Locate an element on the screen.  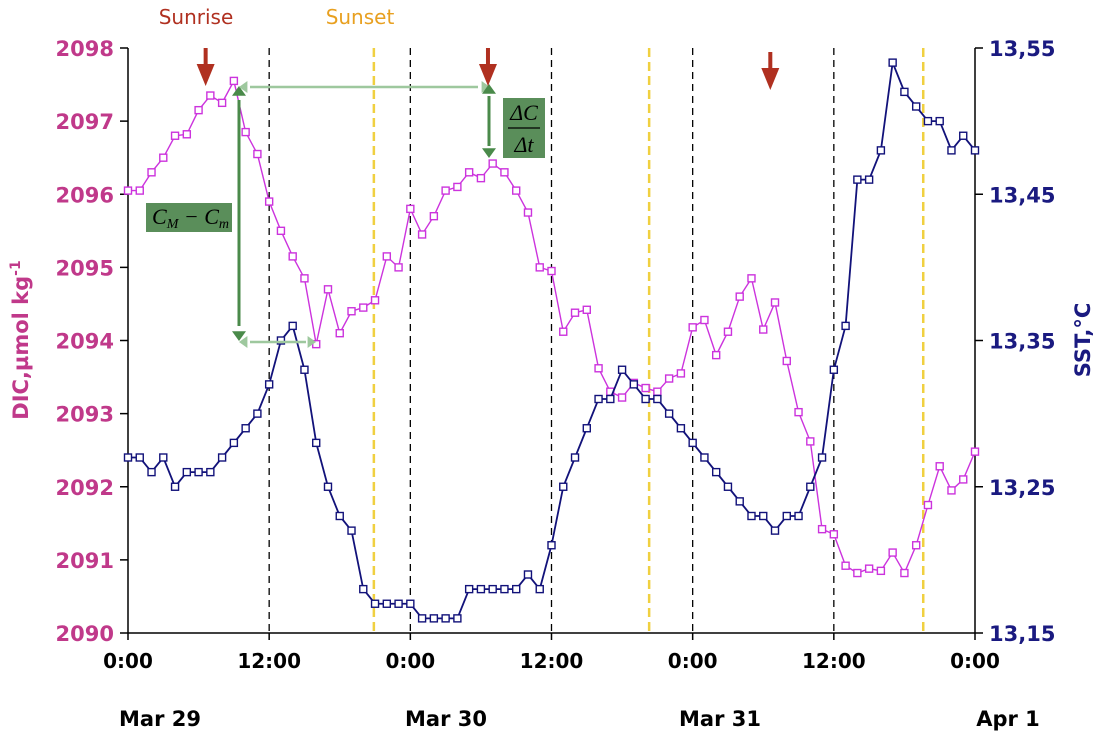
x-tick-label: 0:00 is located at coordinates (128, 661).